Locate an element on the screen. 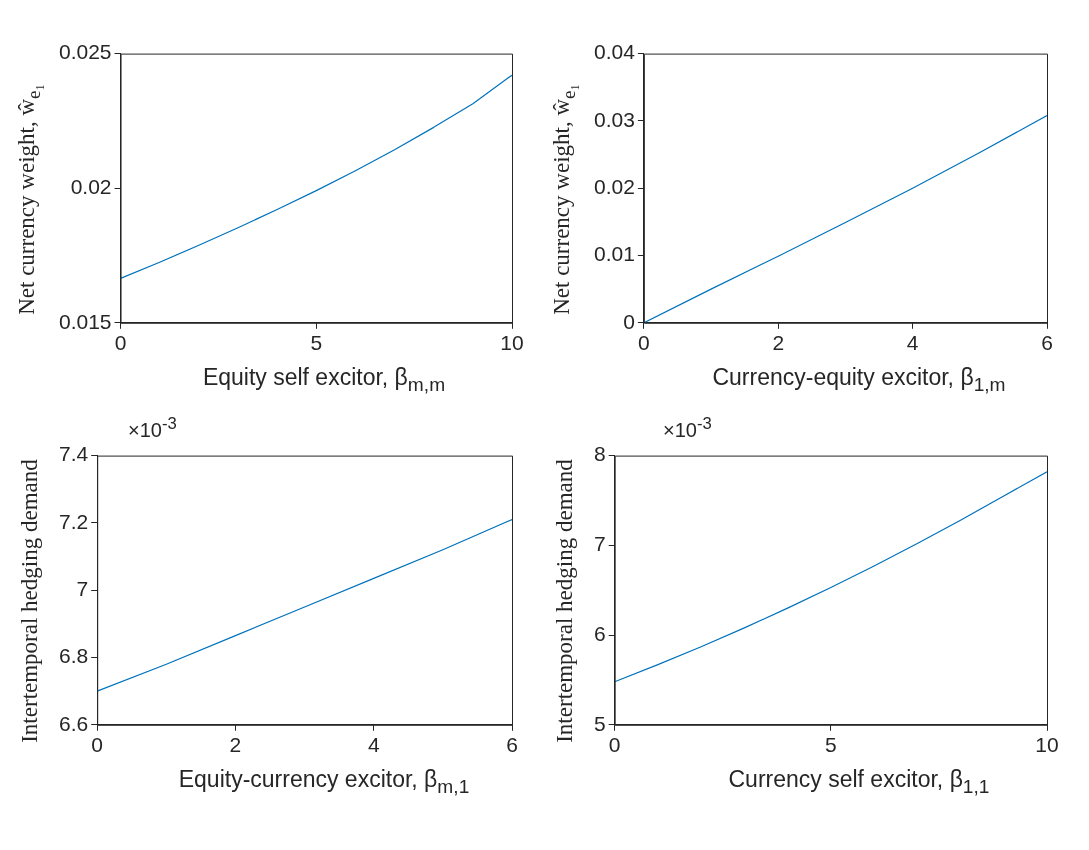  y-tick-label: 0.01 is located at coordinates (614, 254).